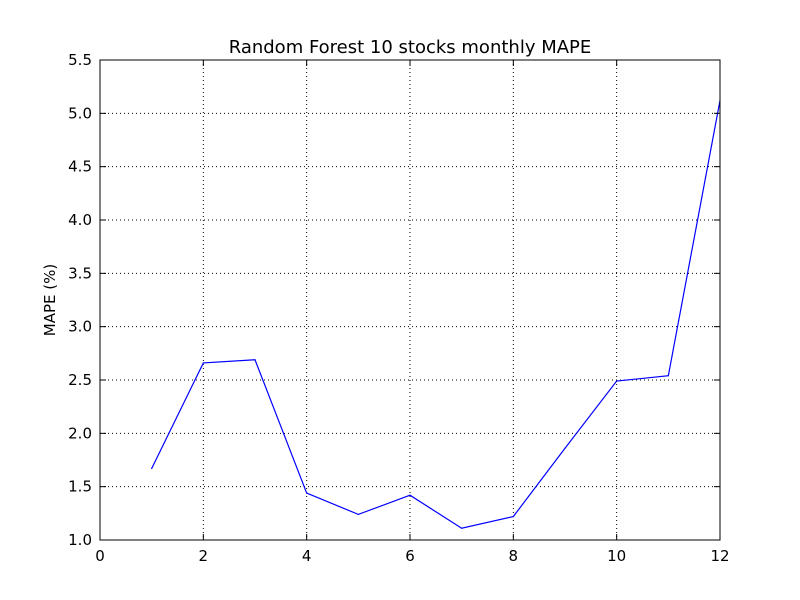 Image resolution: width=800 pixels, height=600 pixels. Describe the element at coordinates (410, 47) in the screenshot. I see `chart-title: Random Forest 10 stocks monthly MAPE` at that location.